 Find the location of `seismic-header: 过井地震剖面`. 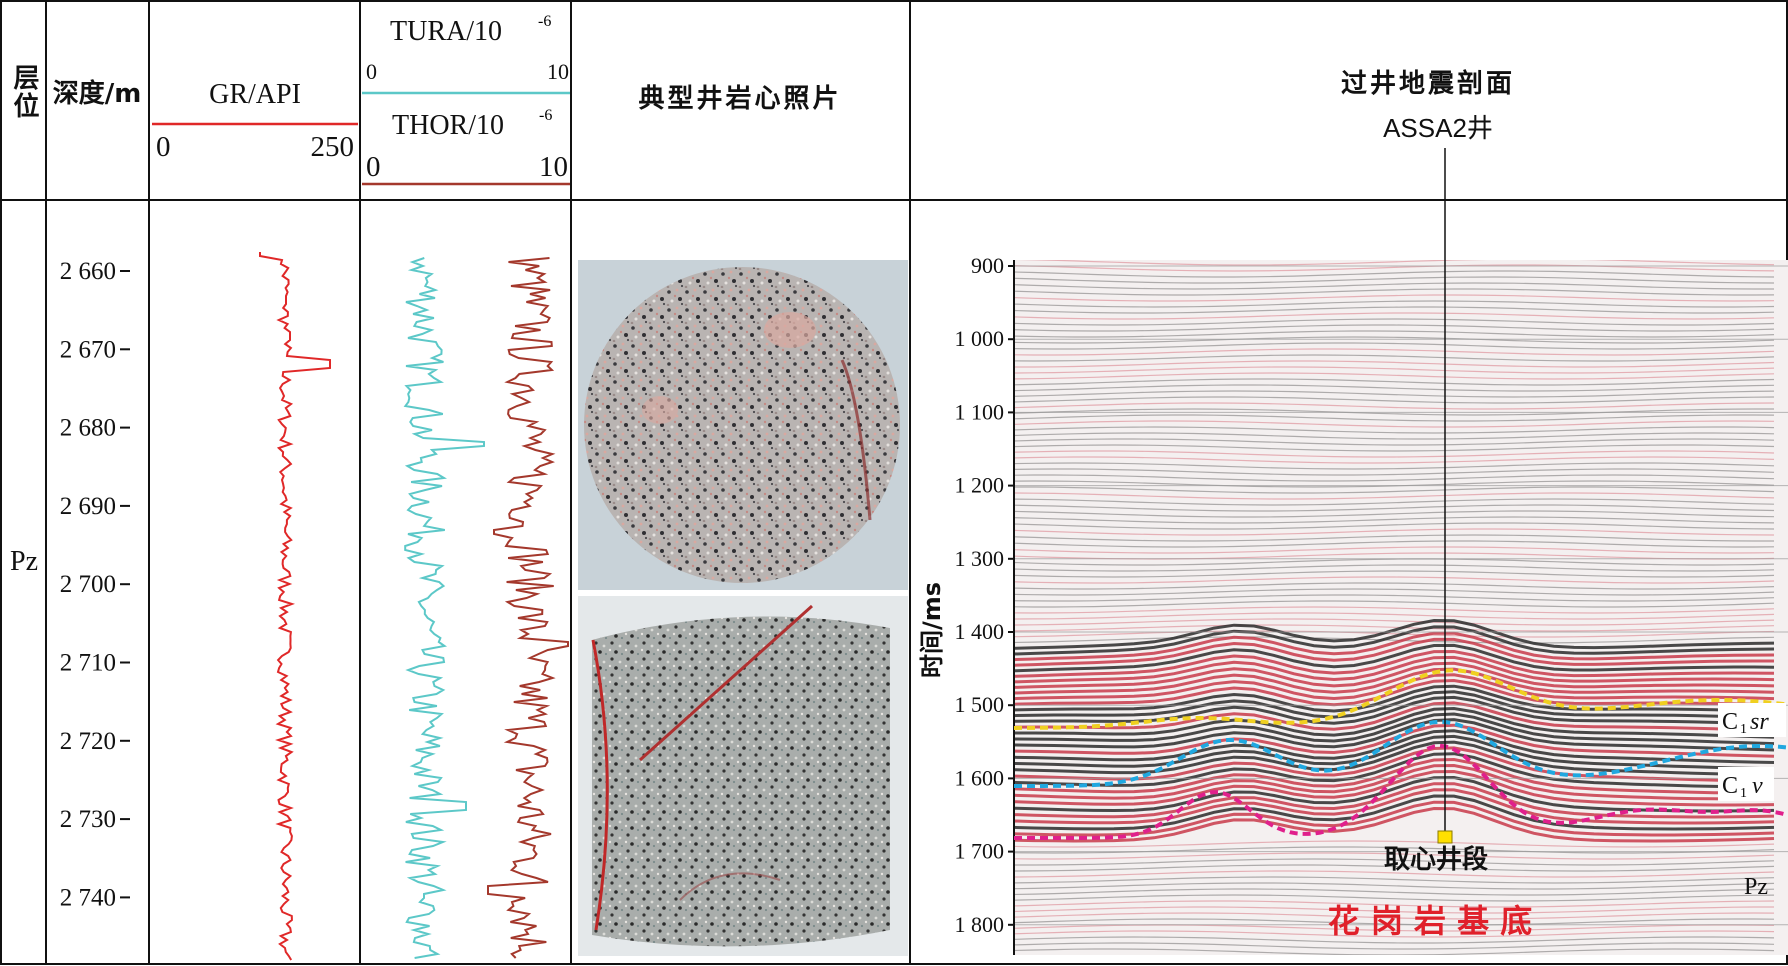

seismic-header: 过井地震剖面 is located at coordinates (1428, 83).